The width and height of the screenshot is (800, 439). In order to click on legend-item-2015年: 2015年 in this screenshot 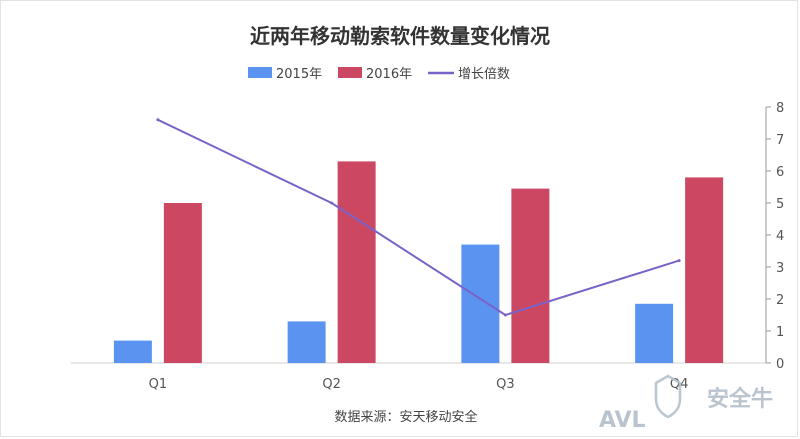, I will do `click(285, 74)`.